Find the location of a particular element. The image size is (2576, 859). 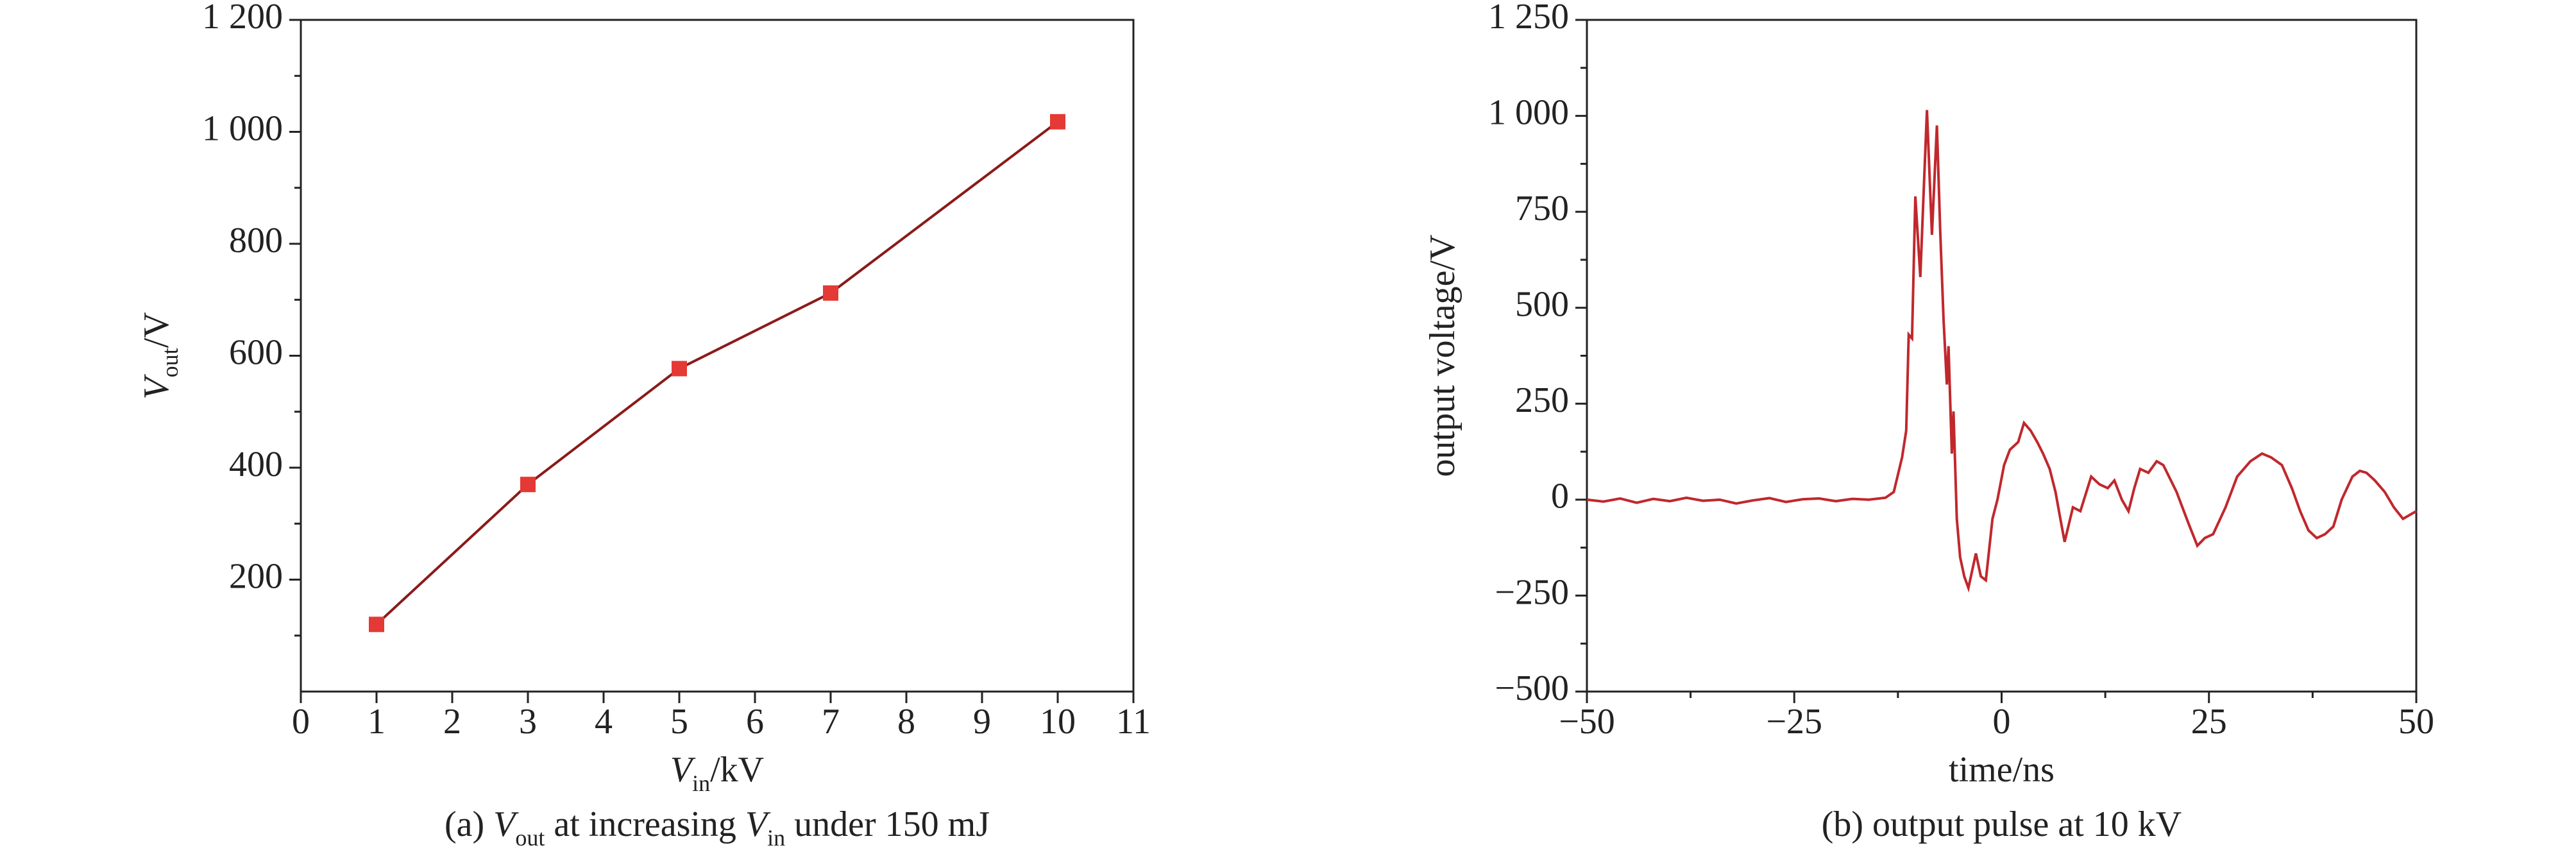

label-part: /kV is located at coordinates (737, 770).